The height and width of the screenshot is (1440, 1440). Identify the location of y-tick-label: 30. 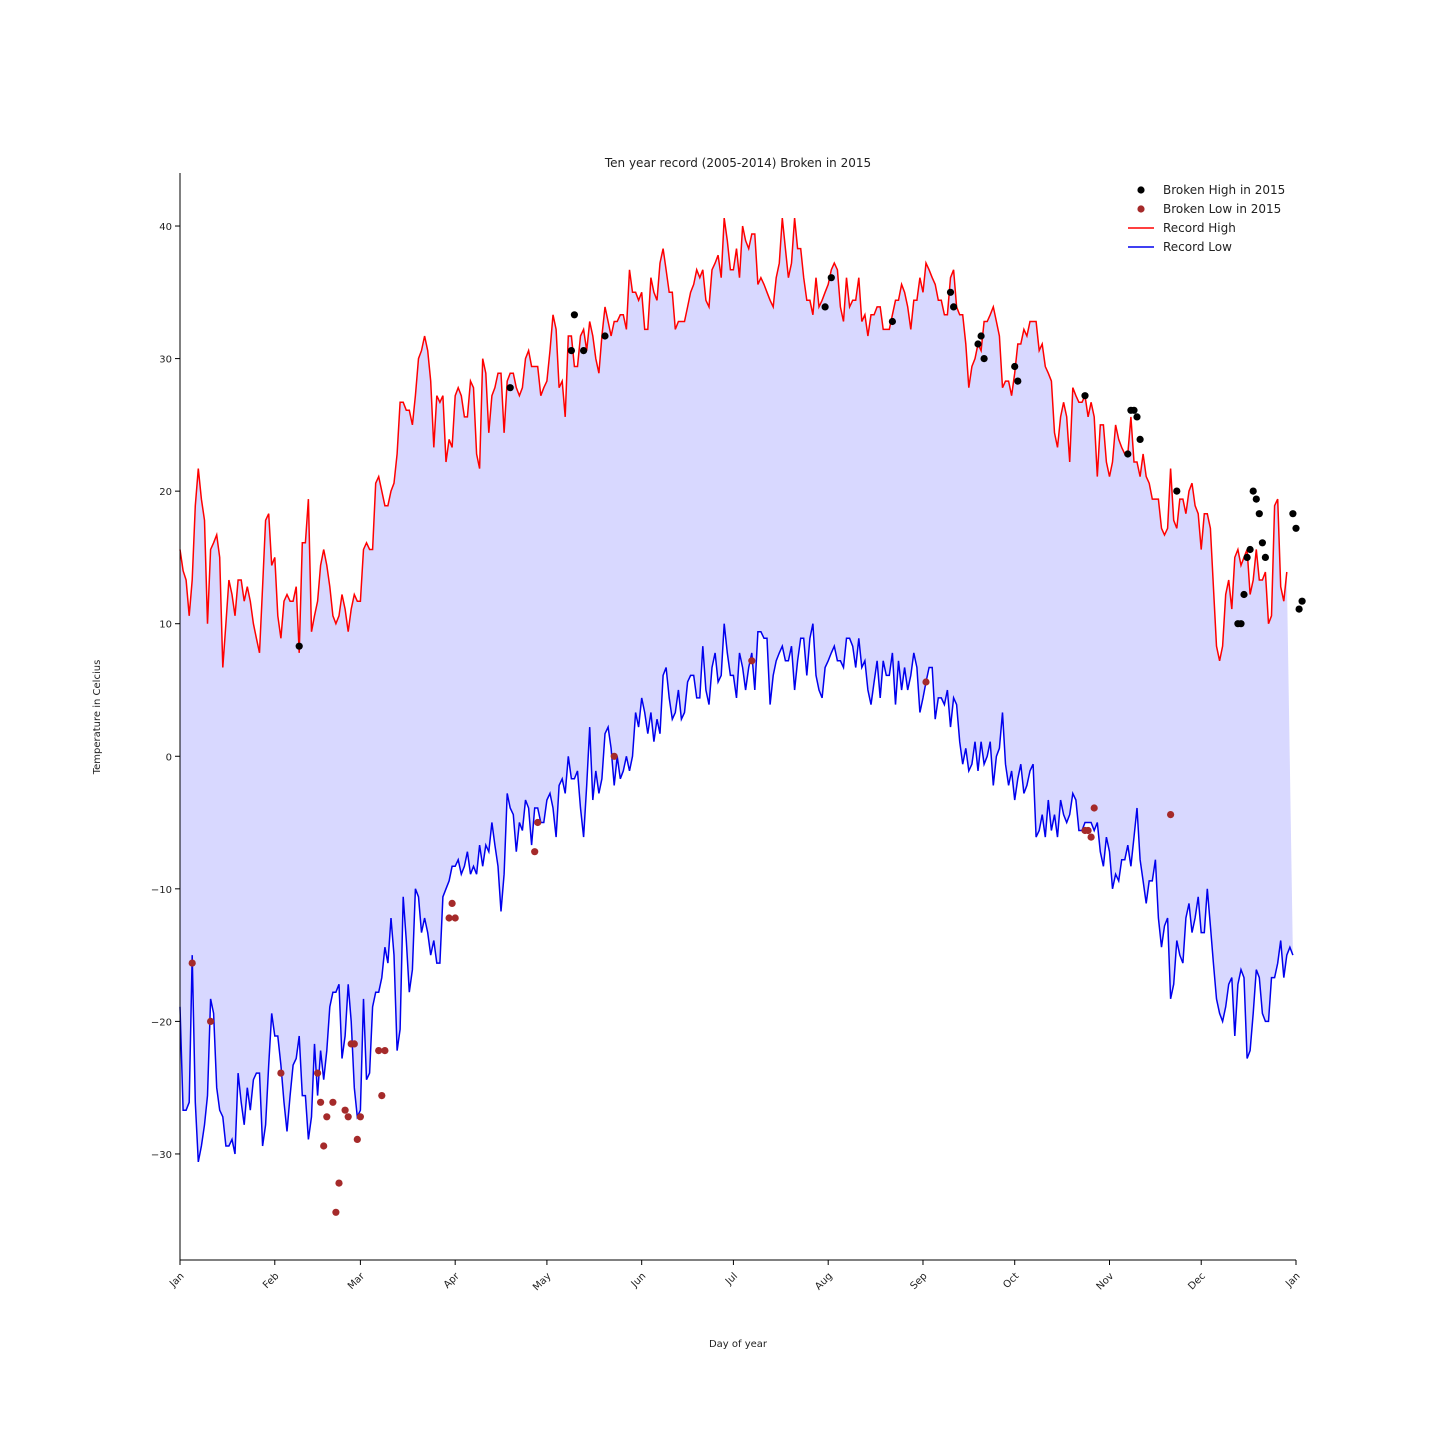
(165, 360).